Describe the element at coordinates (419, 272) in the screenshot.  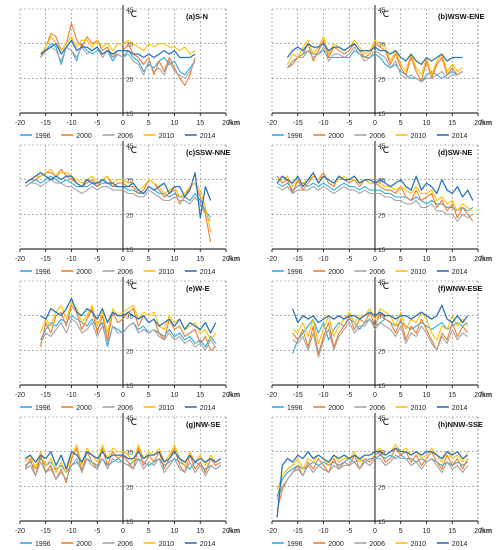
I see `legend-label-2010: 2010` at that location.